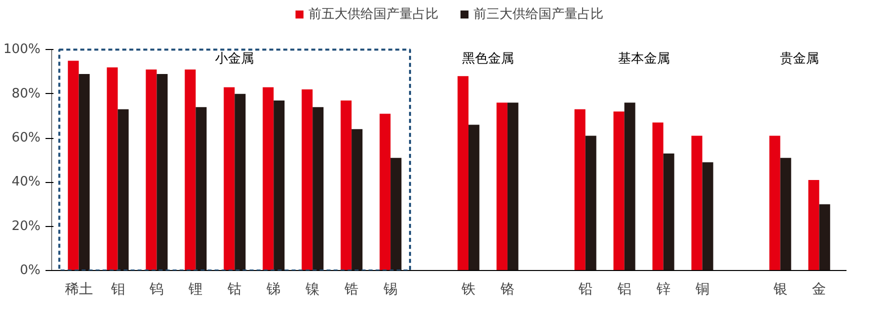  I want to click on y-tick-label: 0%, so click(30, 270).